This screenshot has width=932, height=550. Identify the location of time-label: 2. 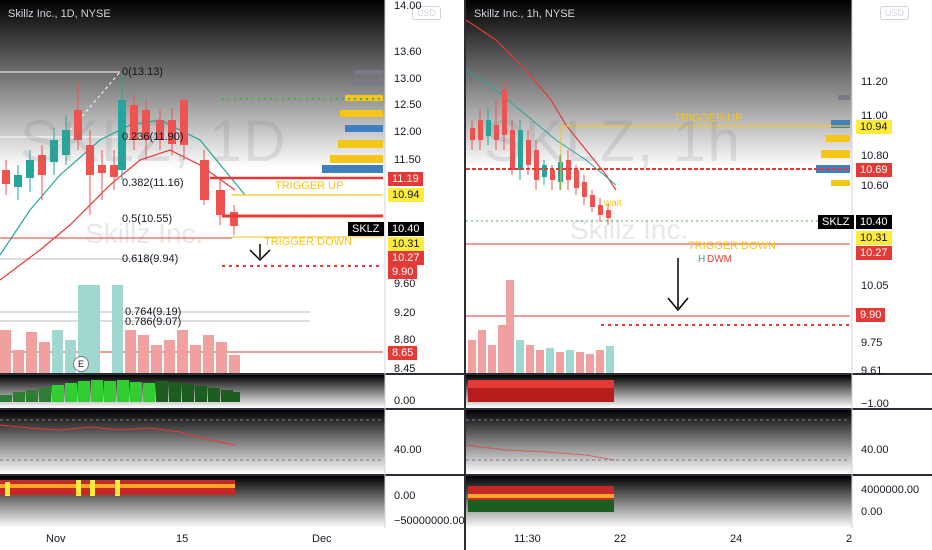
(849, 539).